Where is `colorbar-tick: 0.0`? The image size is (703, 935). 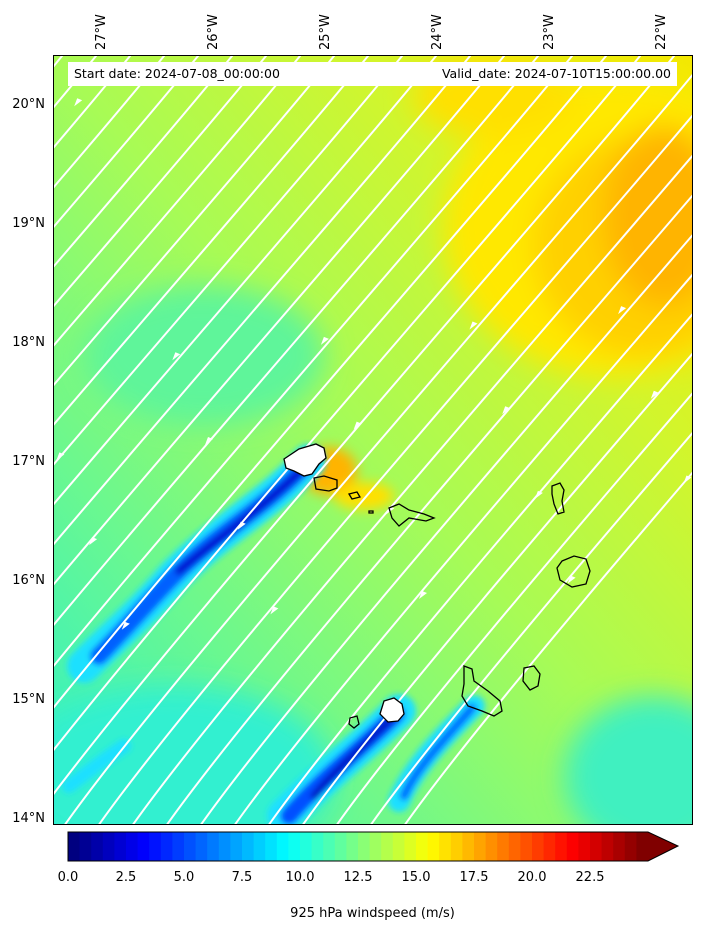
colorbar-tick: 0.0 is located at coordinates (68, 877).